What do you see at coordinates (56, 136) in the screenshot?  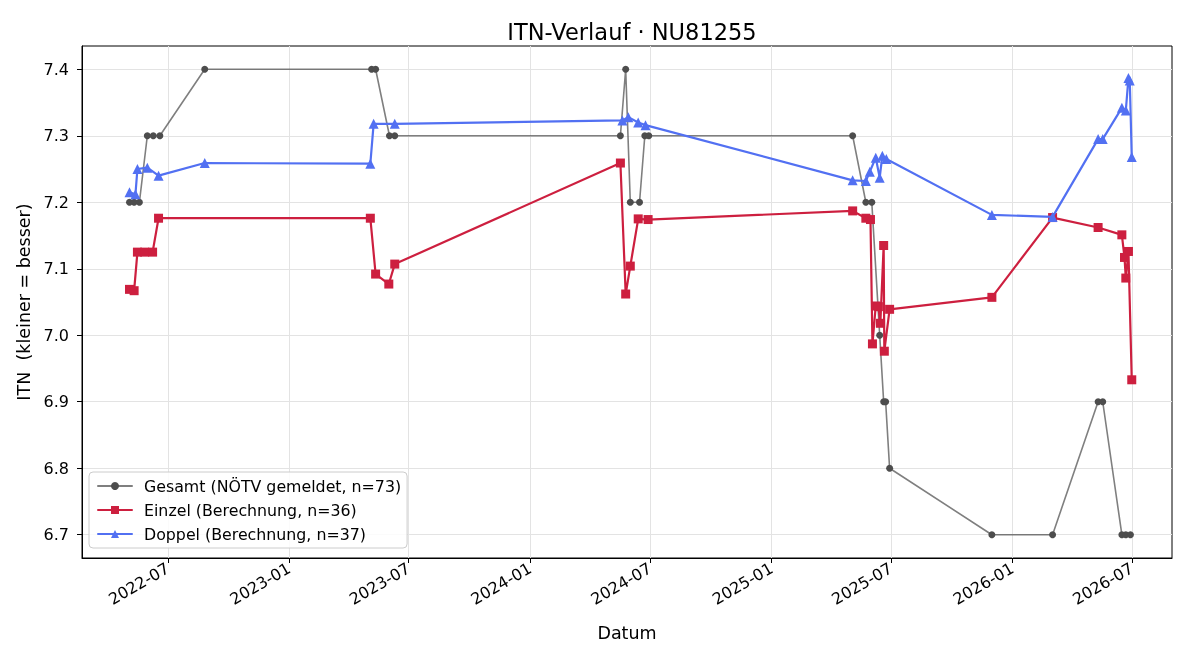 I see `y-tick-label: 7.3` at bounding box center [56, 136].